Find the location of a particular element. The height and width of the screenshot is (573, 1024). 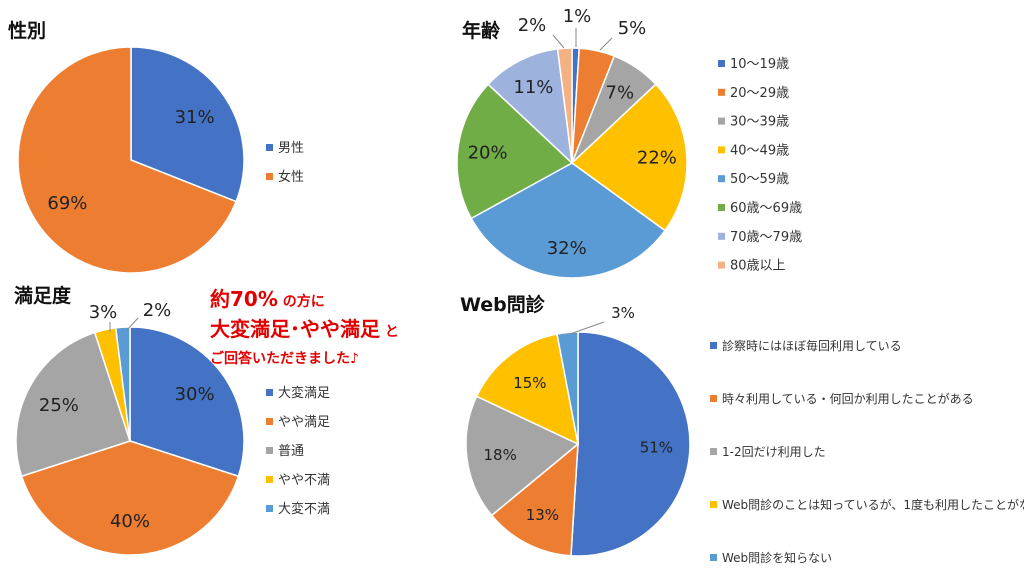

chart-title-gender: 性別 is located at coordinates (27, 30).